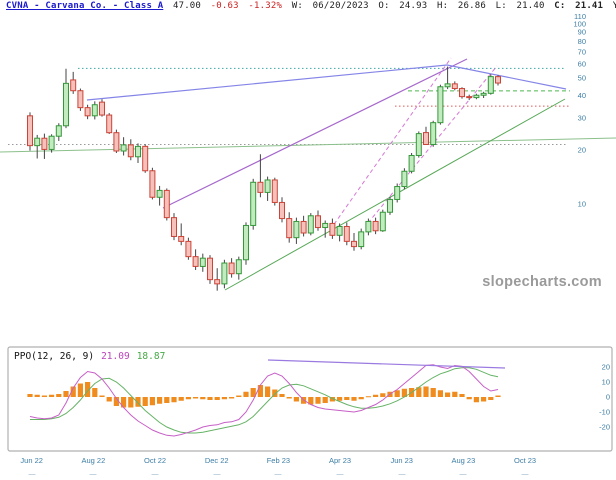 The height and width of the screenshot is (480, 616). I want to click on x-axis-label: Oct 23, so click(525, 460).